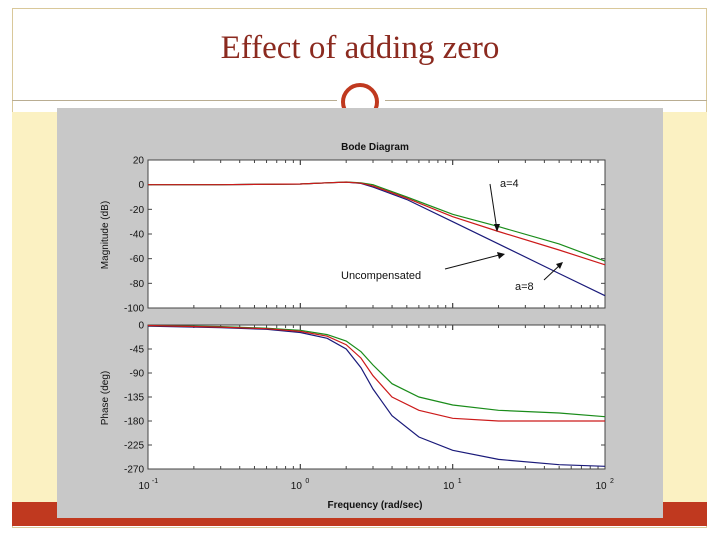 The image size is (720, 540). Describe the element at coordinates (493, 207) in the screenshot. I see `annotation-a4-arrow` at that location.